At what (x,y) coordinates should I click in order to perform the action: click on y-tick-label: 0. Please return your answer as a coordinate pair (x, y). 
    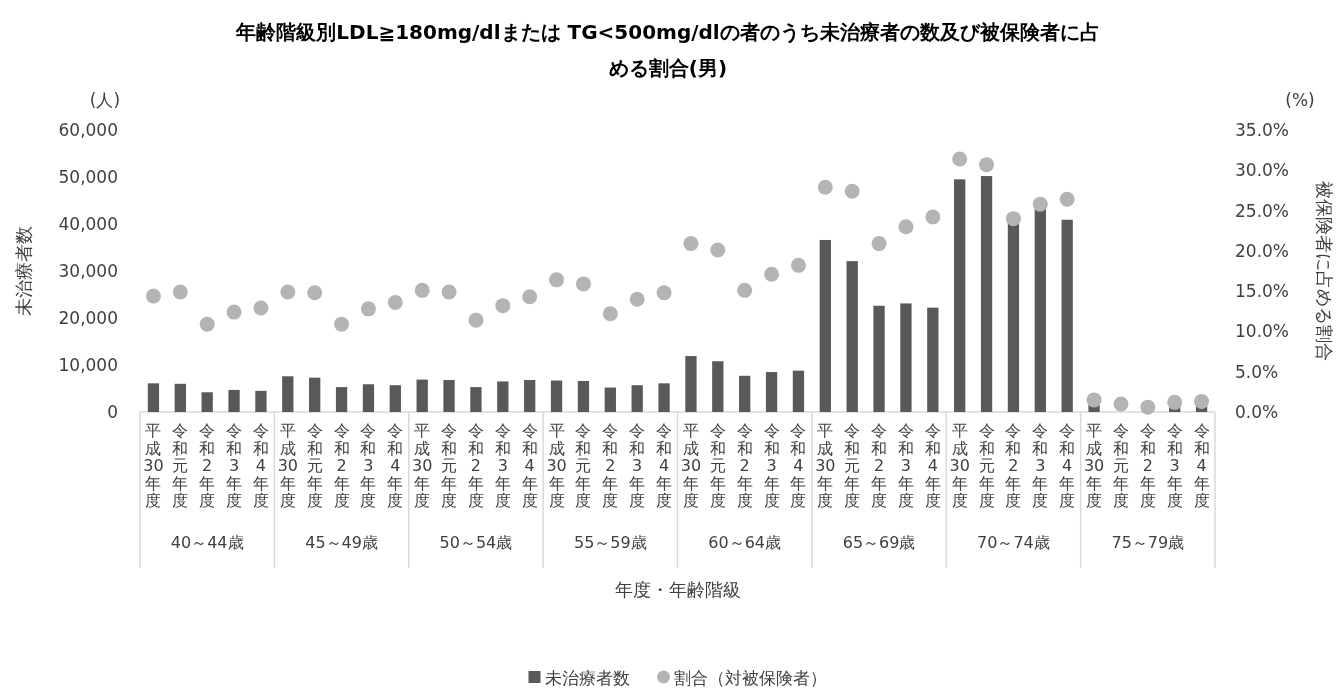
    Looking at the image, I should click on (112, 412).